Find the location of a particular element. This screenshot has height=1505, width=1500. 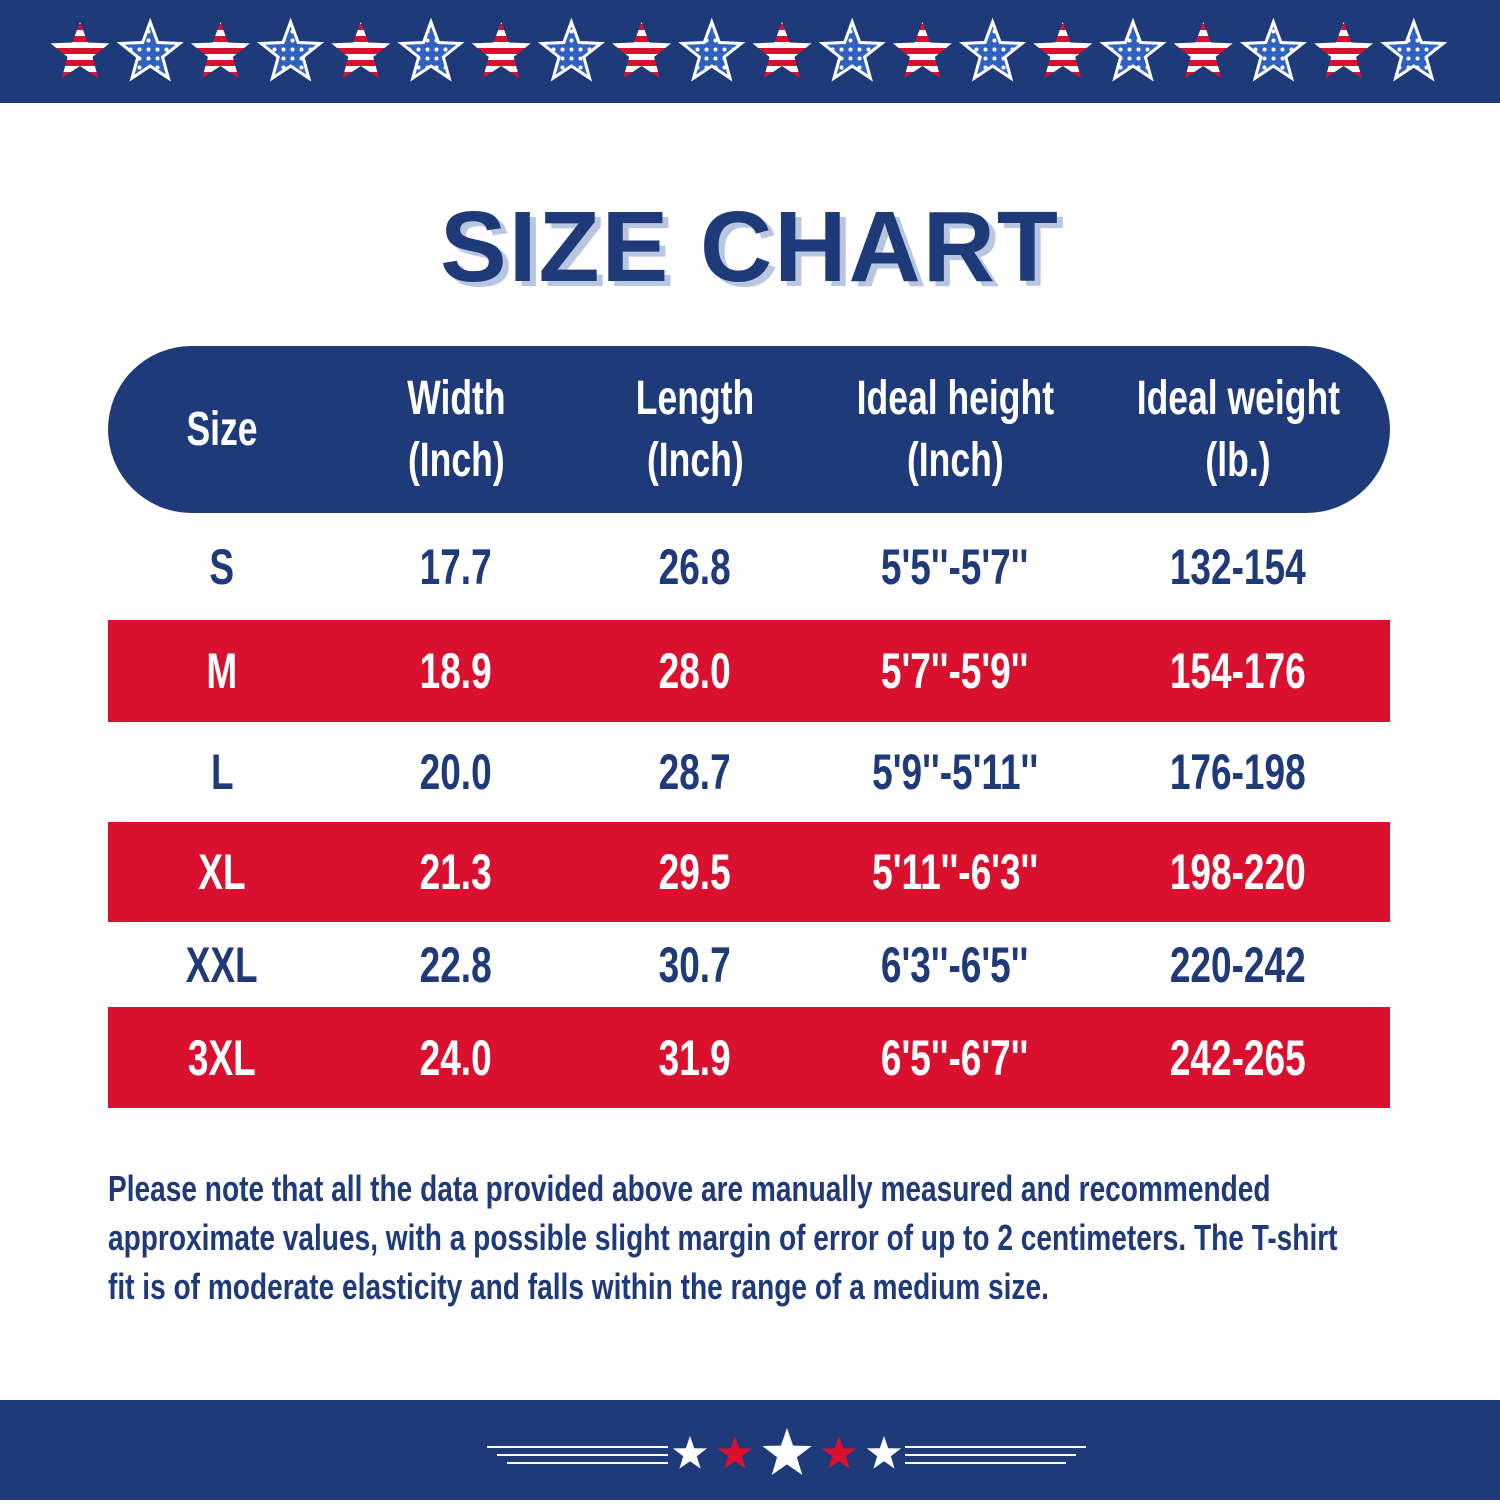

cell-text: 5'9''-5'11'' is located at coordinates (955, 772).